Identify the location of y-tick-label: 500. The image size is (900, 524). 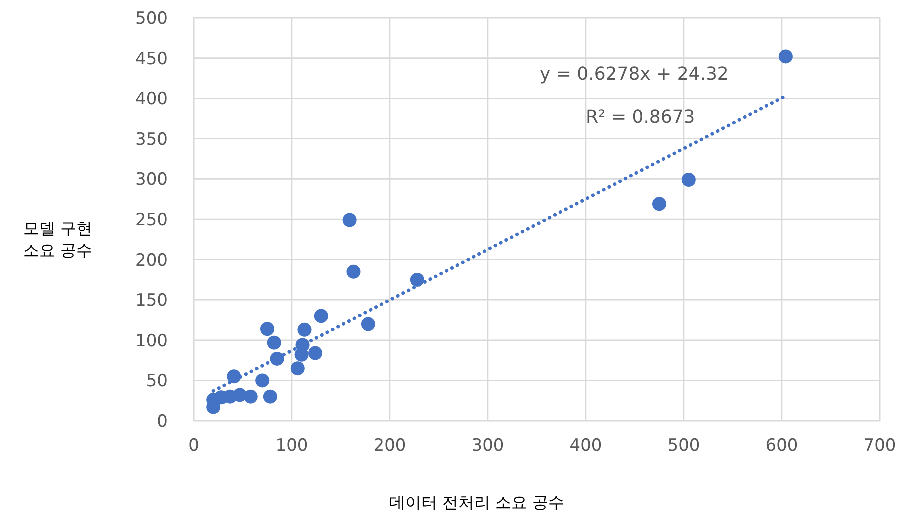
(152, 19).